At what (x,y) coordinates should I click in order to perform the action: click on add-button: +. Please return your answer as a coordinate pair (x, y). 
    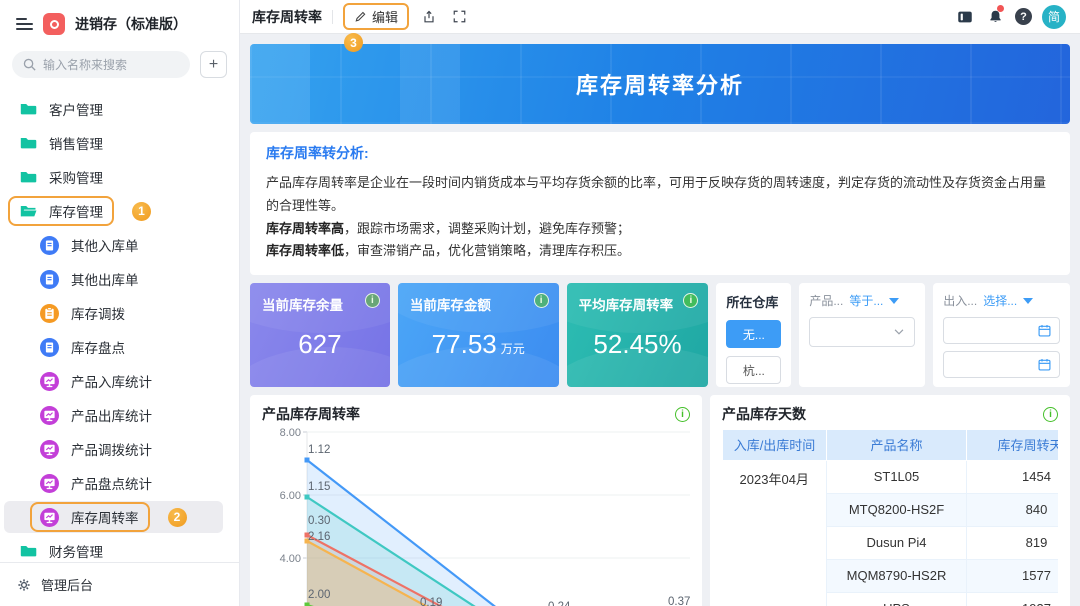
    Looking at the image, I should click on (213, 64).